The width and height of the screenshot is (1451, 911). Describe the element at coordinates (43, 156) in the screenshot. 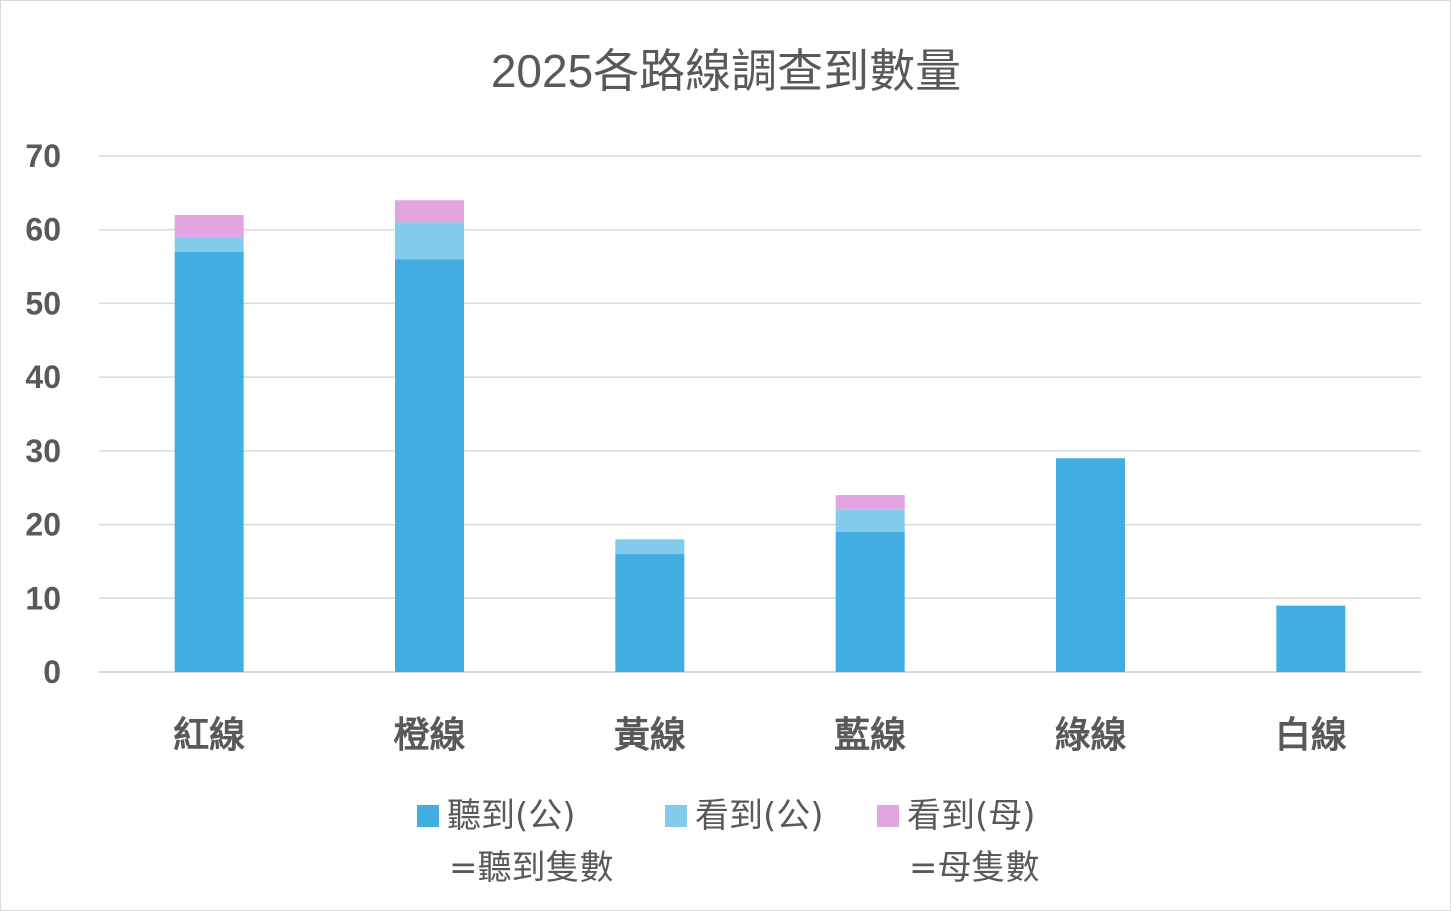

I see `y-tick-label: 70` at that location.